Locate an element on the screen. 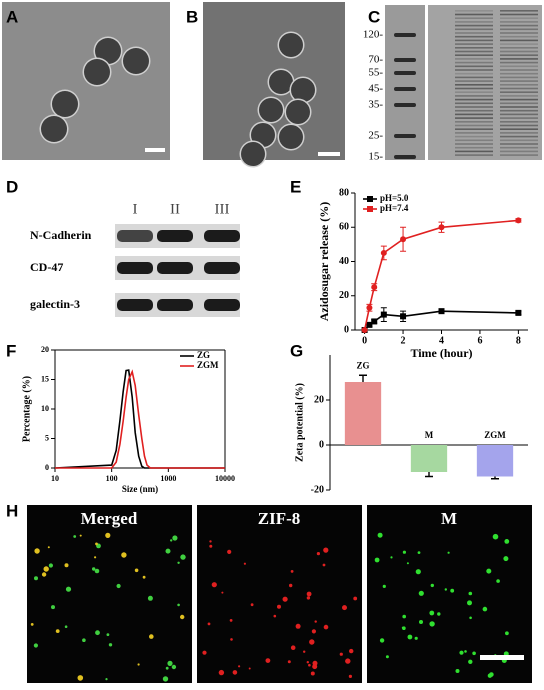 This screenshot has height=690, width=544. x-tick-label: 10 is located at coordinates (55, 478).